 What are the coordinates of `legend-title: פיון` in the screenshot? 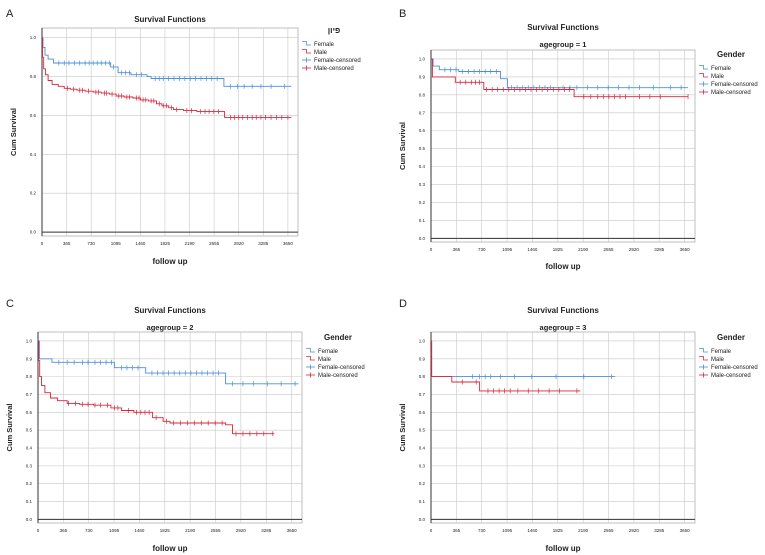 It's located at (334, 30).